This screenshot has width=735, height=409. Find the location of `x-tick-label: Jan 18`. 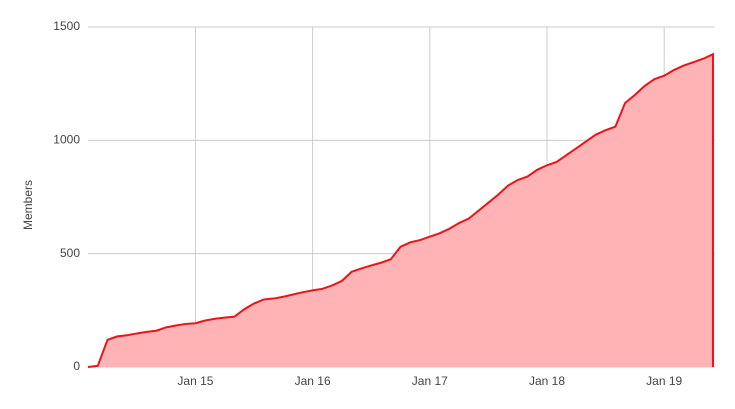

x-tick-label: Jan 18 is located at coordinates (547, 381).